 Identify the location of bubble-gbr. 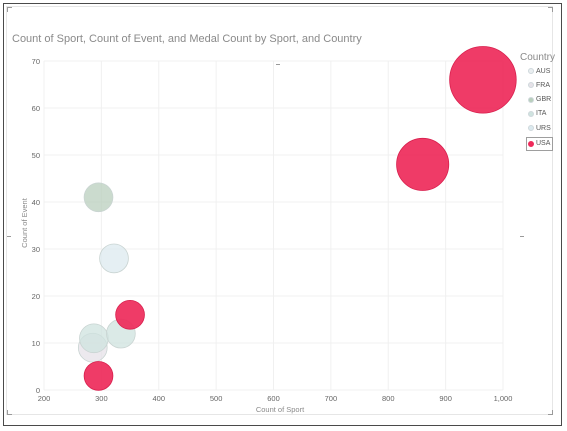
(98, 197).